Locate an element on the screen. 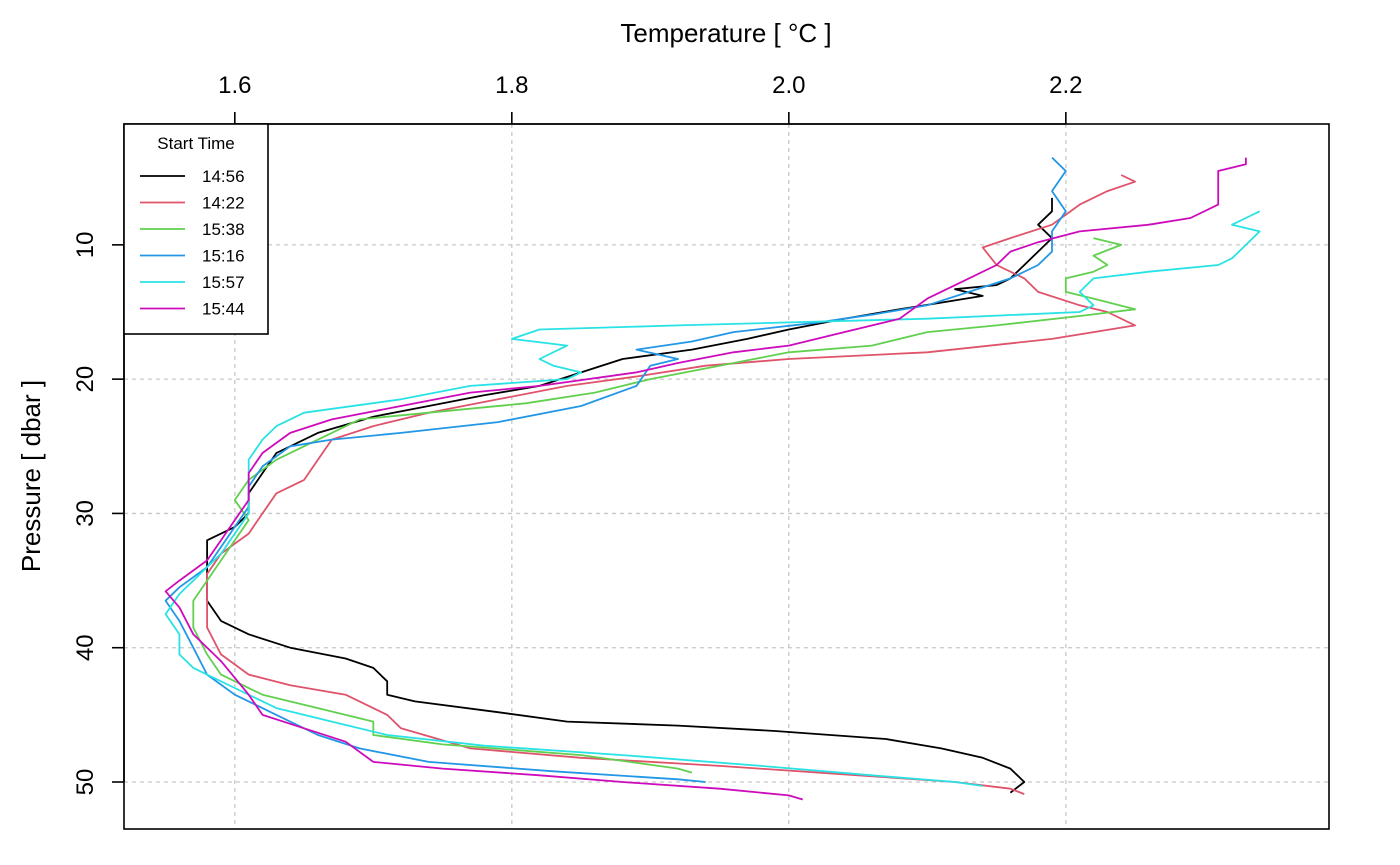 The height and width of the screenshot is (865, 1400). legend-box is located at coordinates (196, 229).